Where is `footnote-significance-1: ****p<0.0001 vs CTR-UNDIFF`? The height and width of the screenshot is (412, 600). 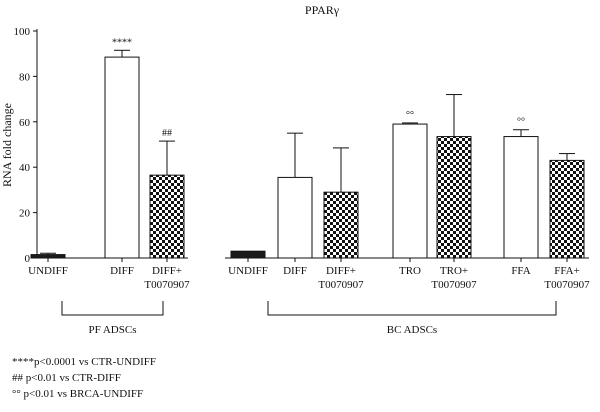 footnote-significance-1: ****p<0.0001 vs CTR-UNDIFF is located at coordinates (84, 362).